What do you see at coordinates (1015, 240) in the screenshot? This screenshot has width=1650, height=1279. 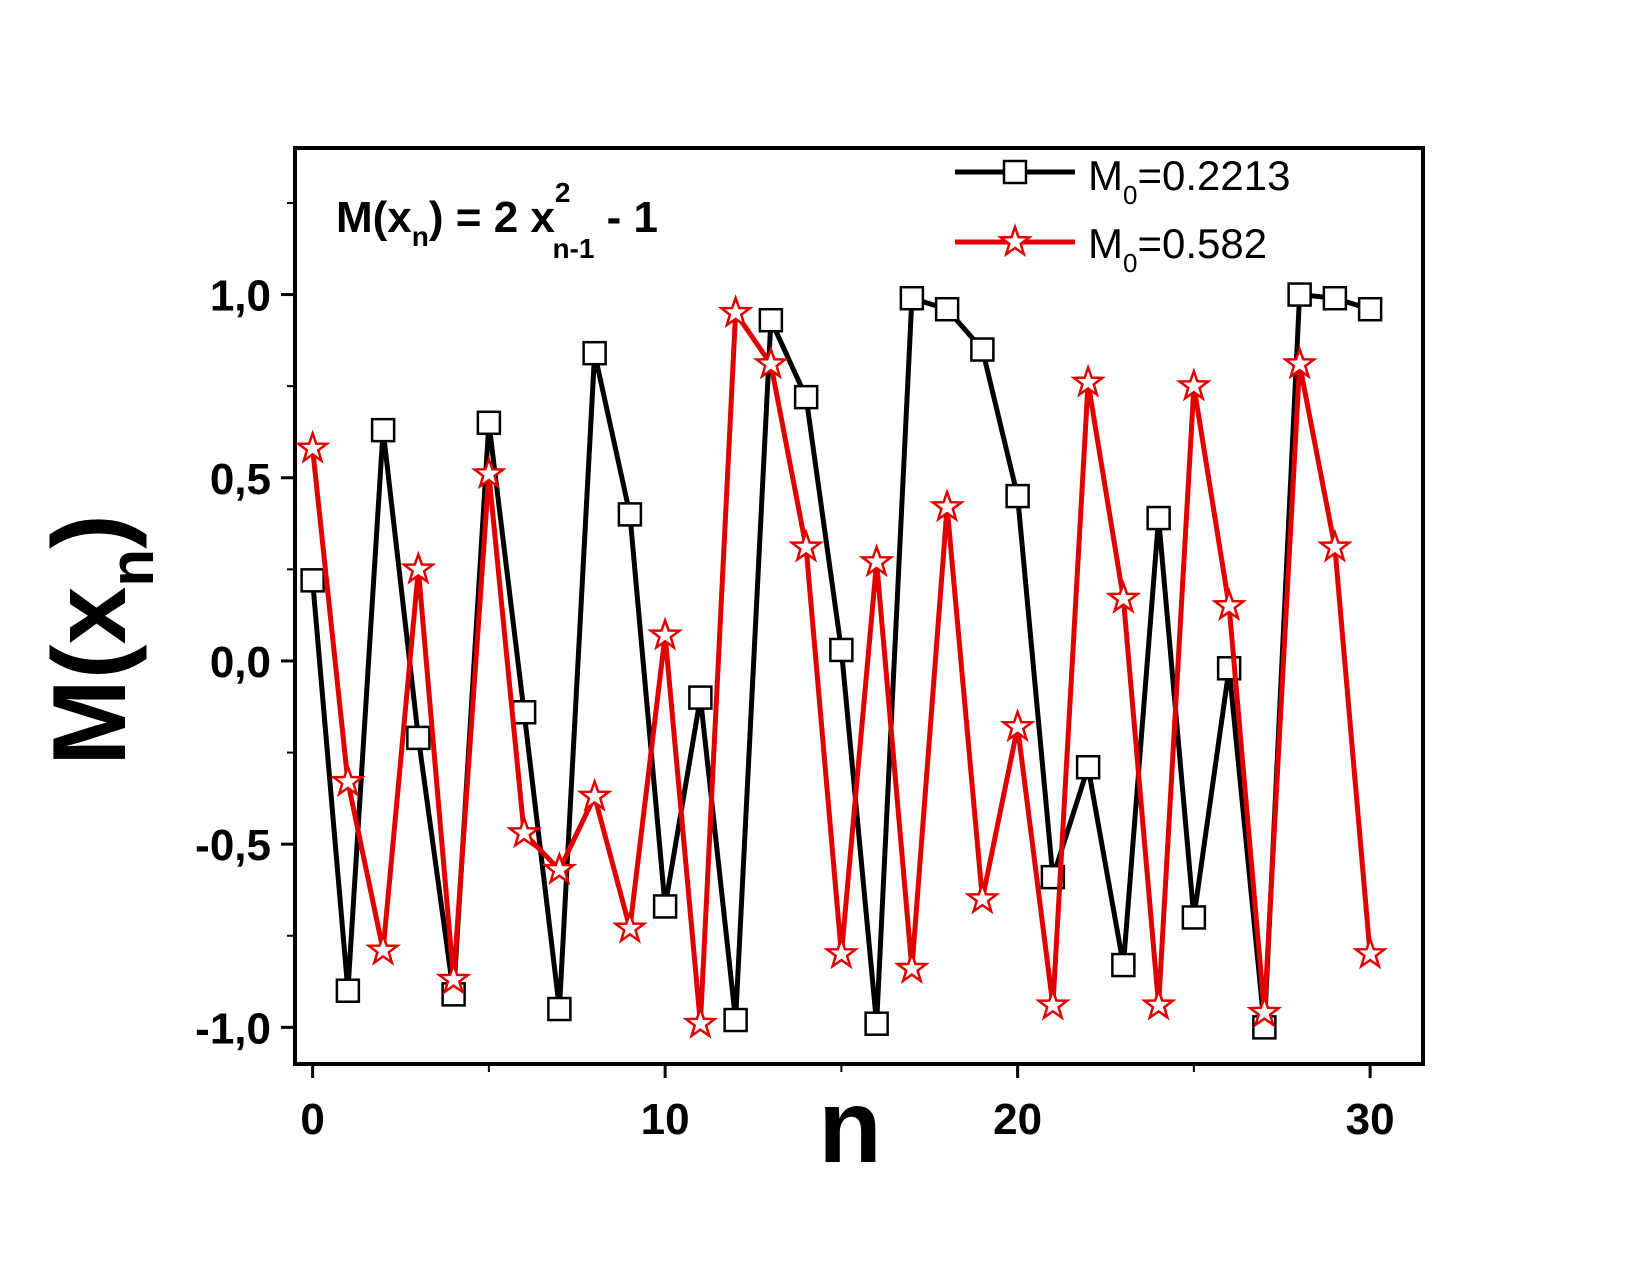 I see `legend-star-marker` at bounding box center [1015, 240].